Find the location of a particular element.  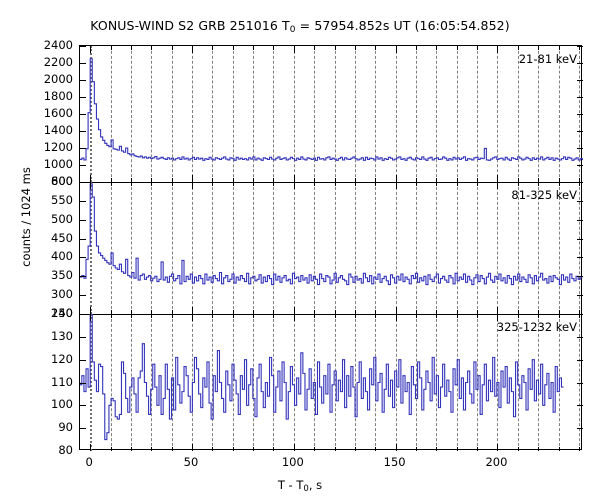

y-tick-label: 2200 is located at coordinates (58, 62).